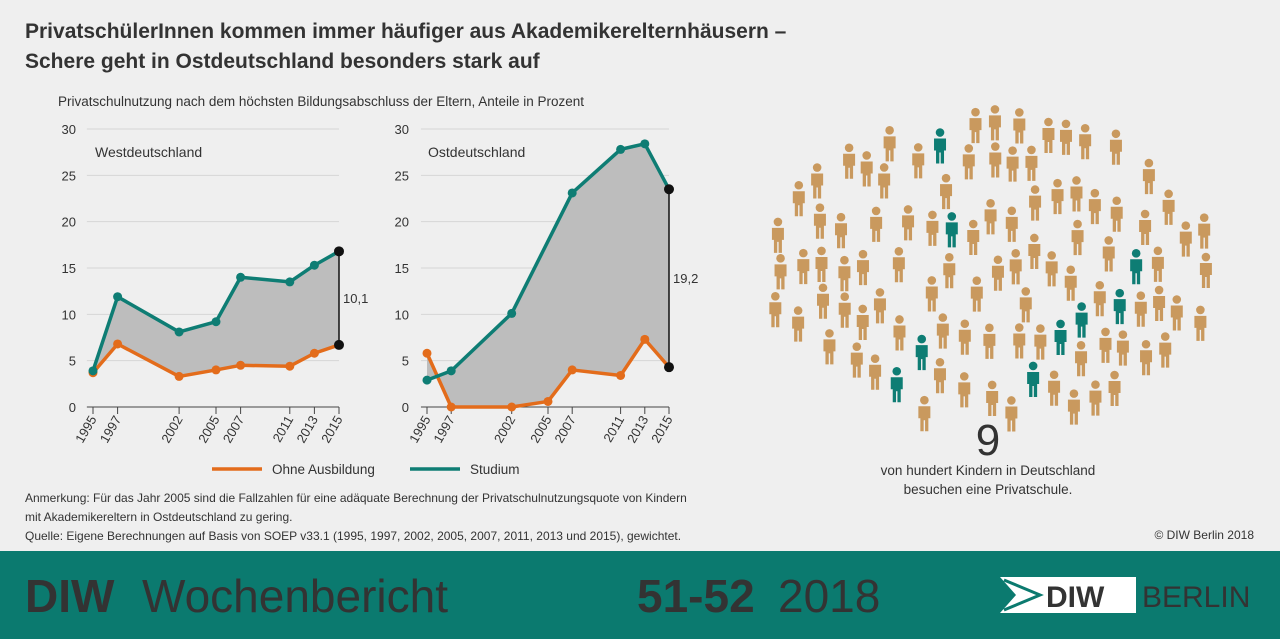  What do you see at coordinates (69, 268) in the screenshot?
I see `y-tick-label: 15` at bounding box center [69, 268].